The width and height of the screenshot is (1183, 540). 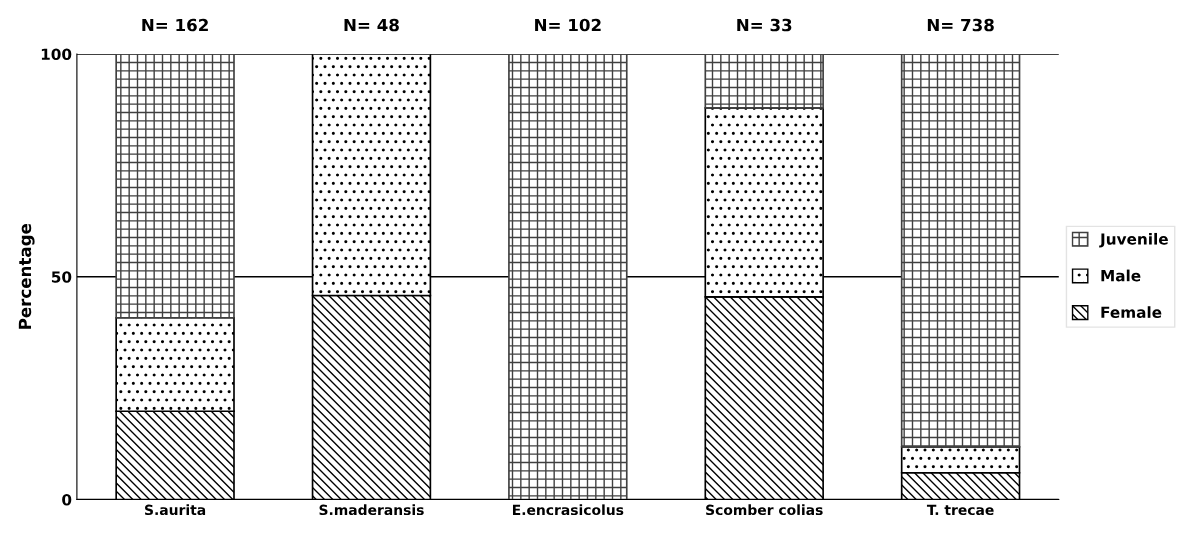 What do you see at coordinates (61, 277) in the screenshot?
I see `y-tick-label: 50` at bounding box center [61, 277].